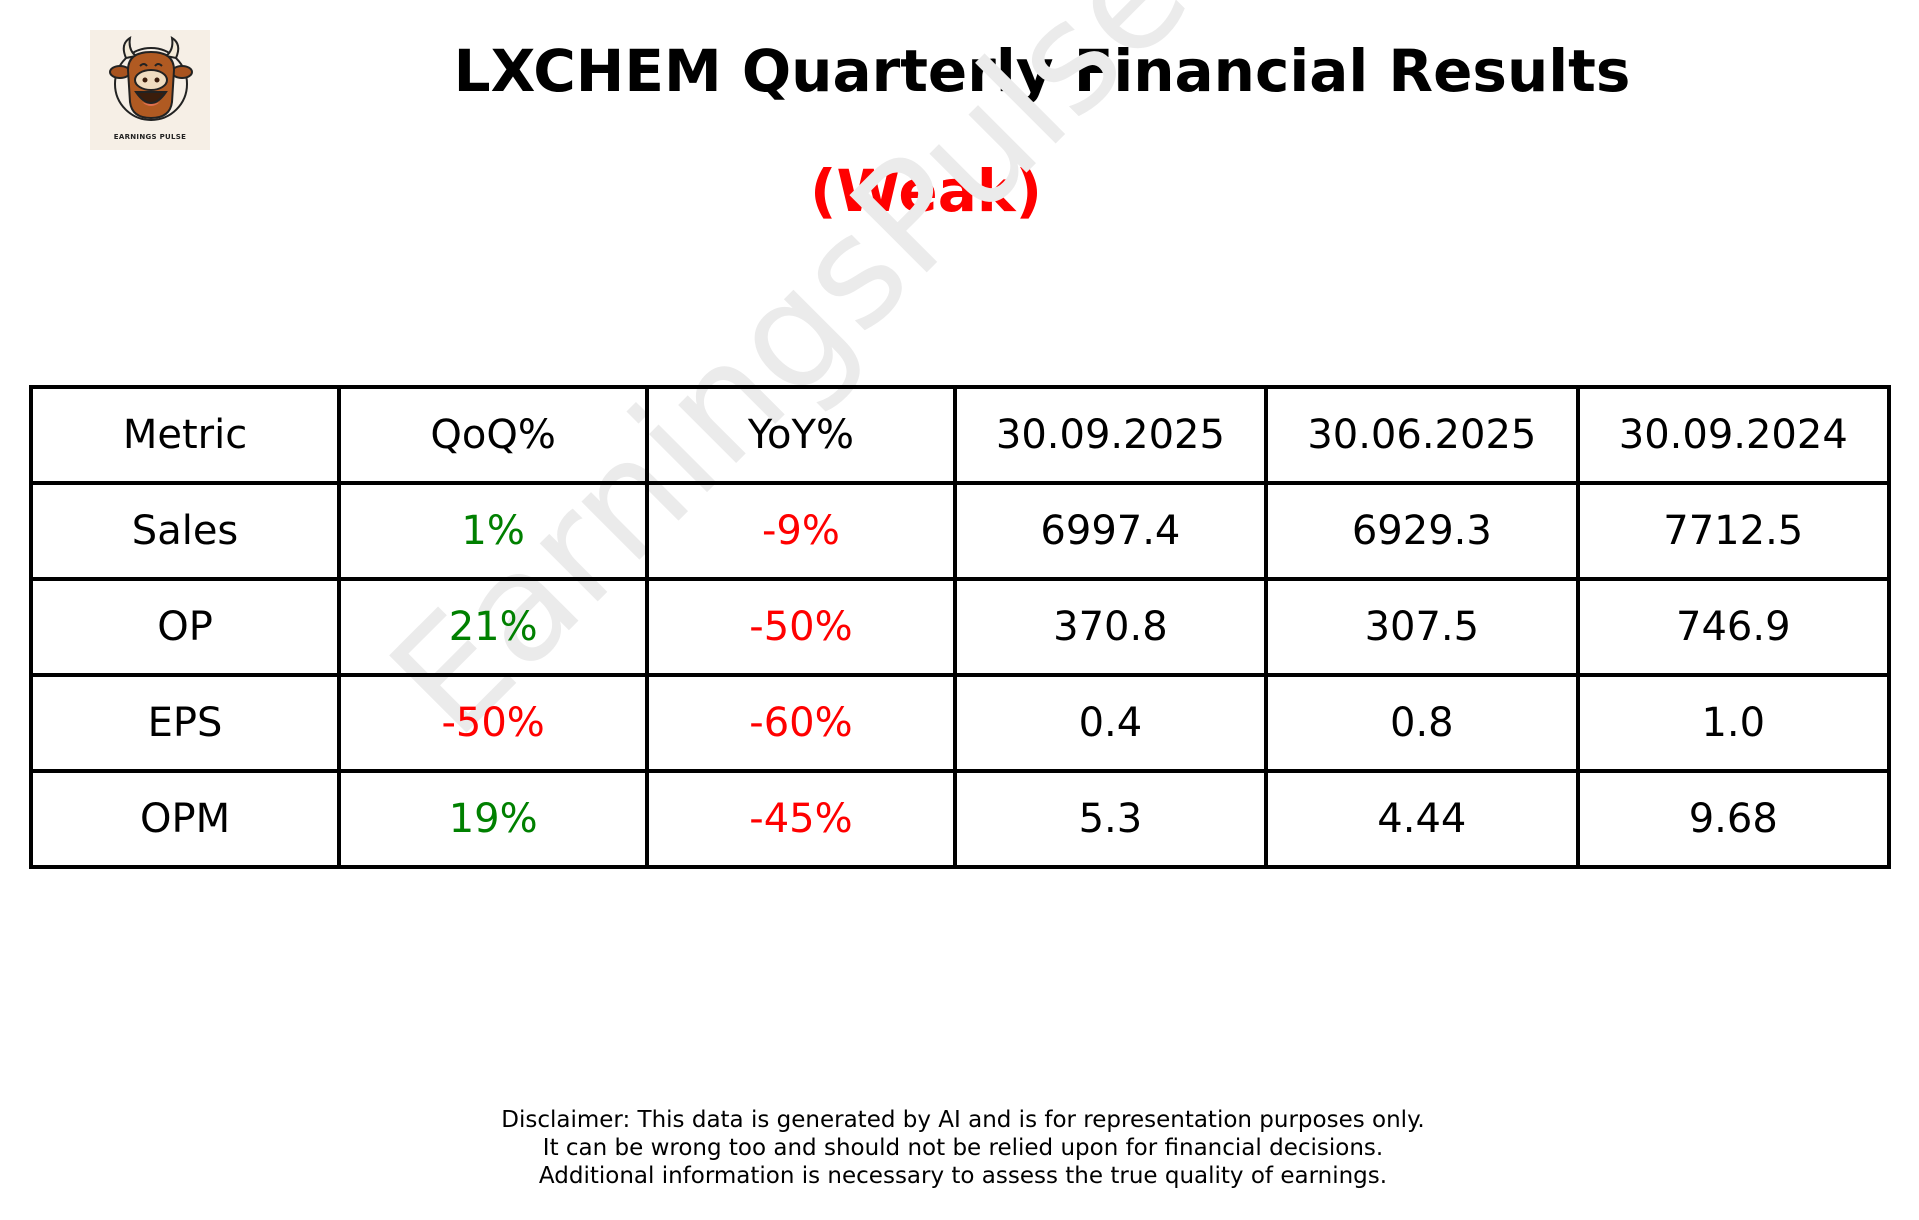  Describe the element at coordinates (1733, 627) in the screenshot. I see `value-cell: 746.9` at that location.